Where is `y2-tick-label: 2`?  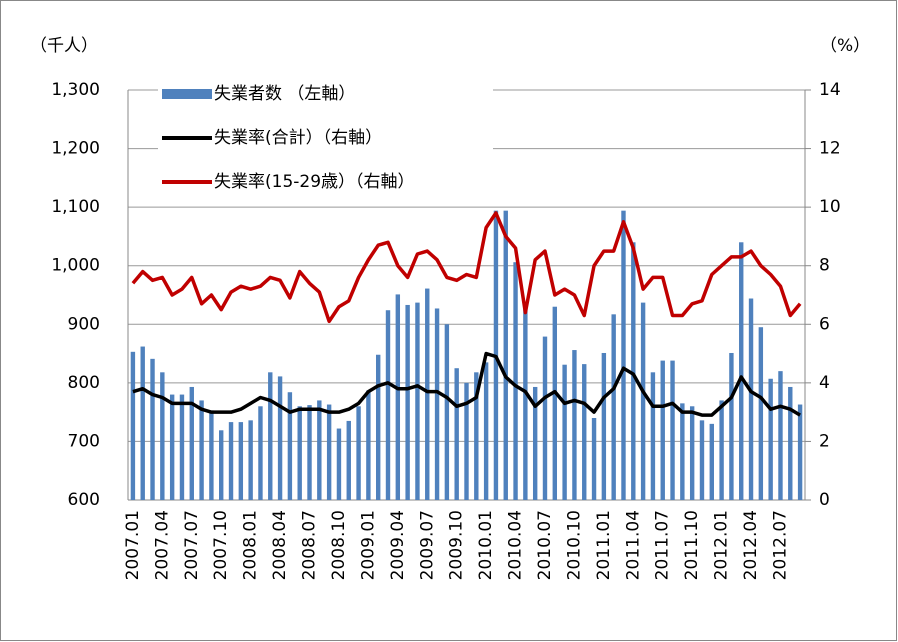
y2-tick-label: 2 is located at coordinates (824, 441).